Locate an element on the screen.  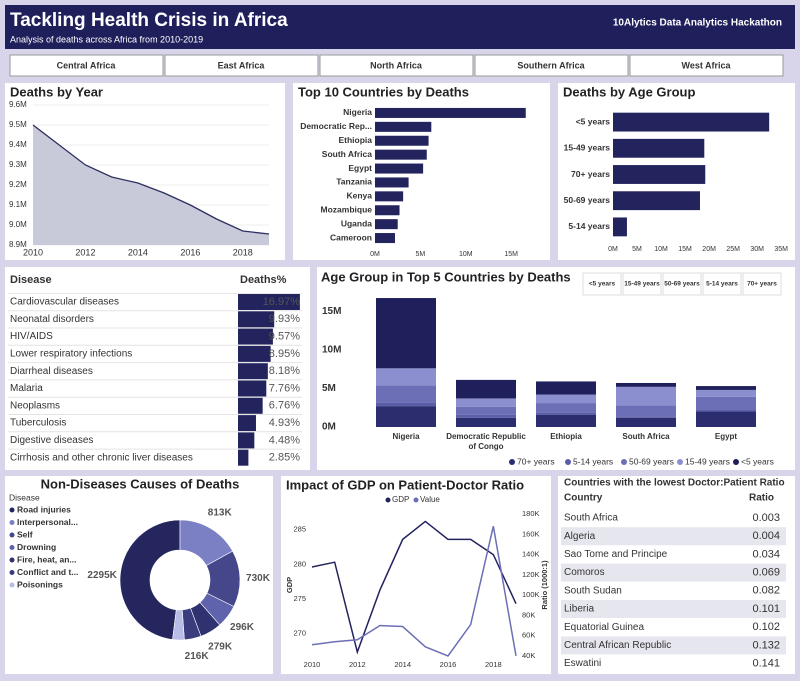
y-tick-label: Nigeria is located at coordinates (357, 112).